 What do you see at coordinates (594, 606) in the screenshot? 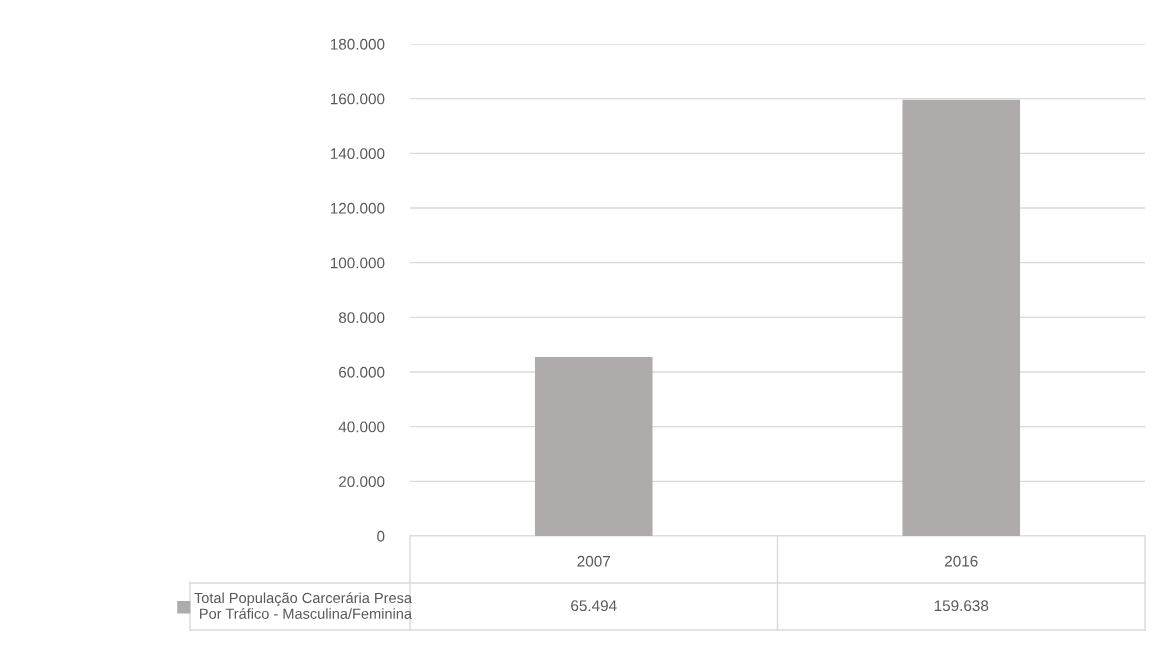
I see `data-label: 65.494` at bounding box center [594, 606].